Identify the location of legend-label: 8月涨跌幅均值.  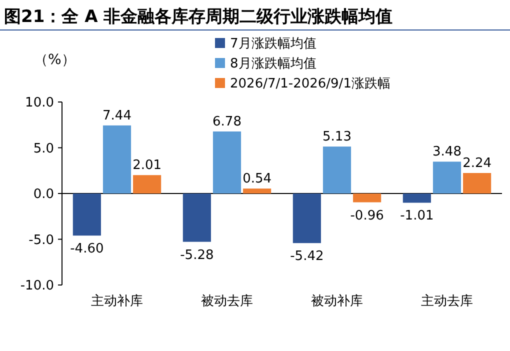
(273, 64).